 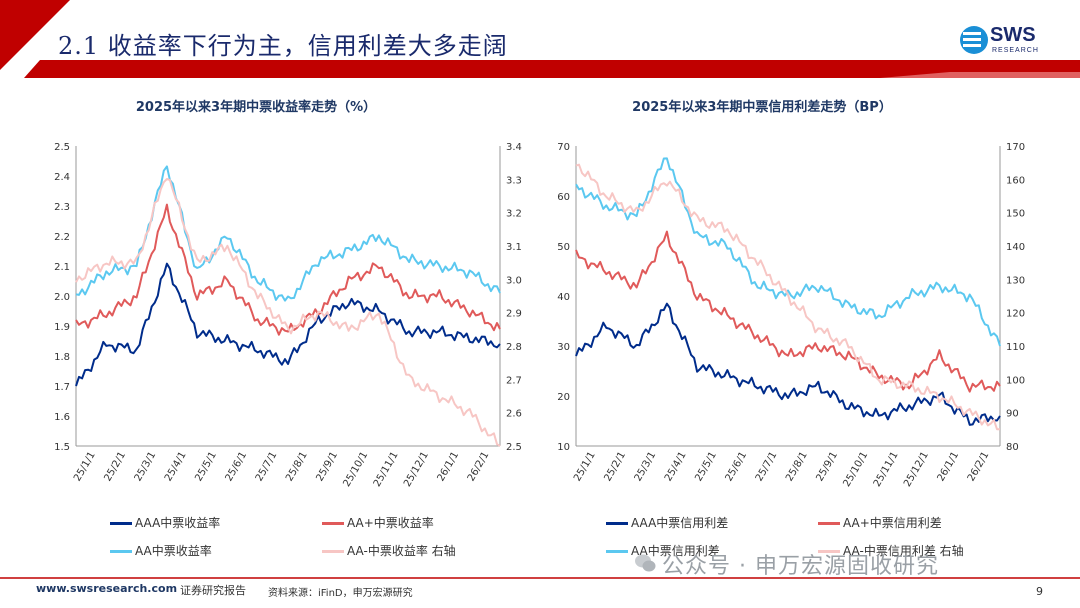 What do you see at coordinates (62, 387) in the screenshot?
I see `y-tick-left-label: 1.7` at bounding box center [62, 387].